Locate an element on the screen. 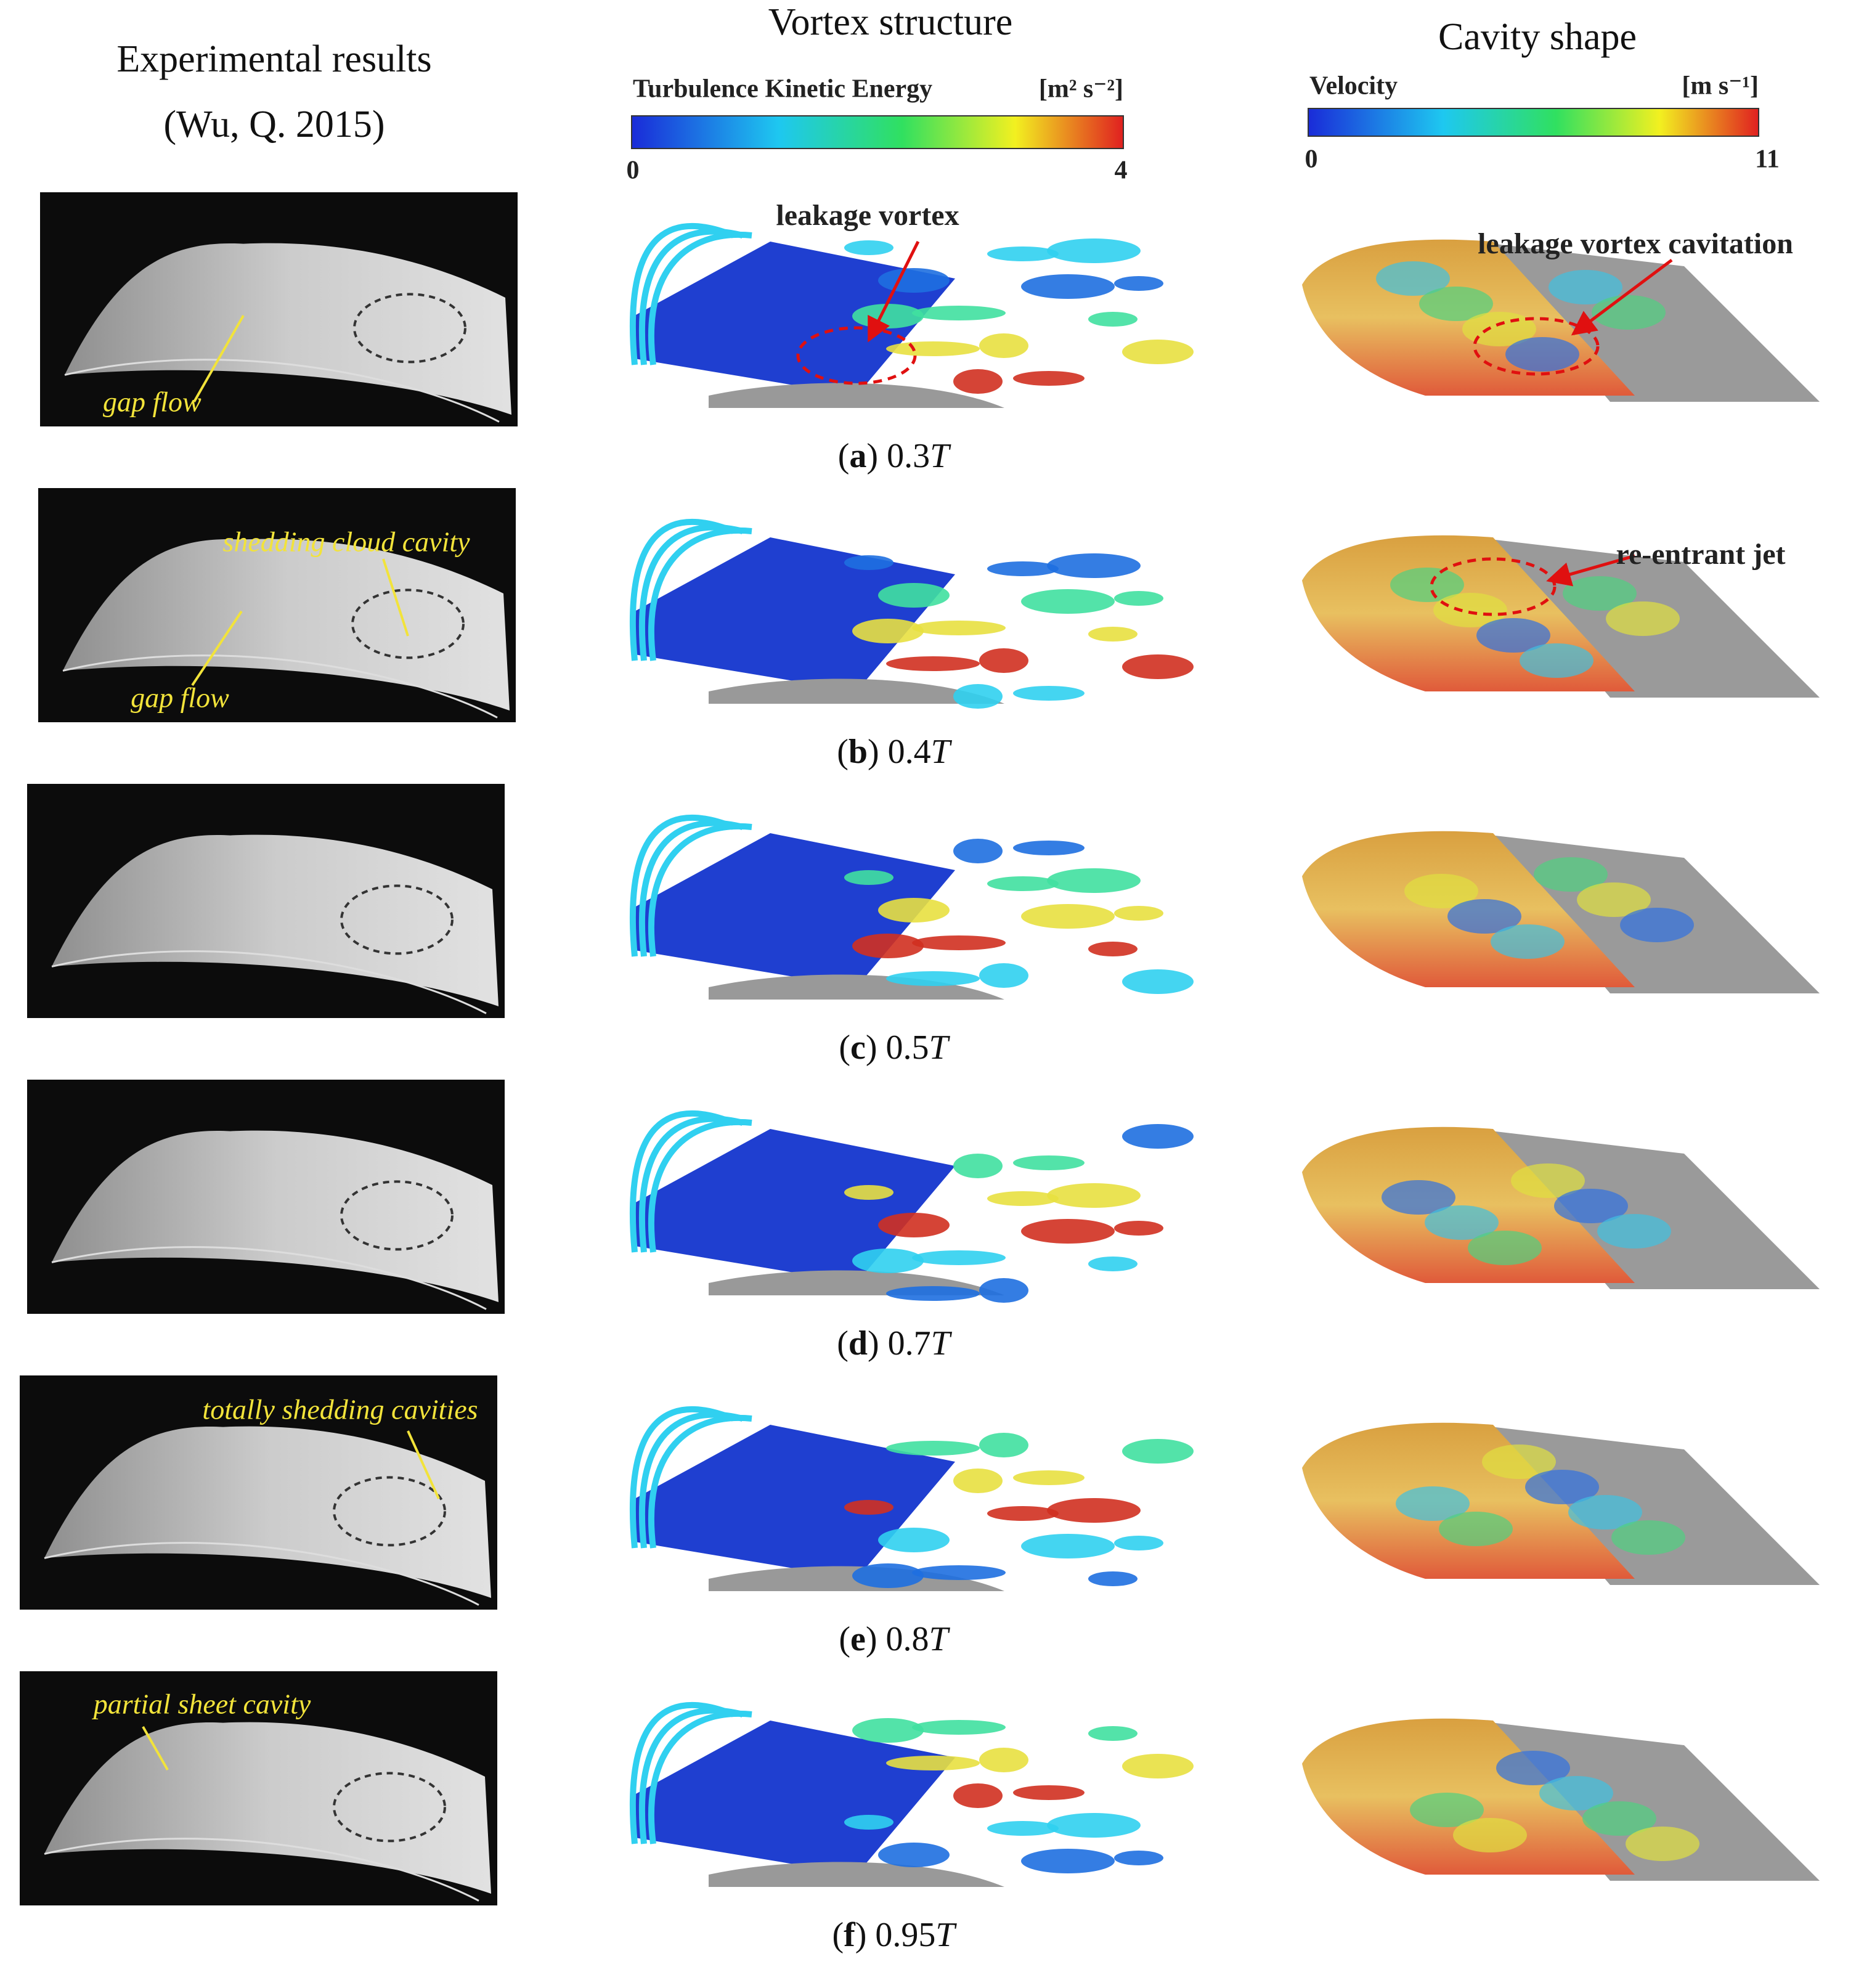 The height and width of the screenshot is (1988, 1856). panel-caption: (e) 0.8T is located at coordinates (894, 1639).